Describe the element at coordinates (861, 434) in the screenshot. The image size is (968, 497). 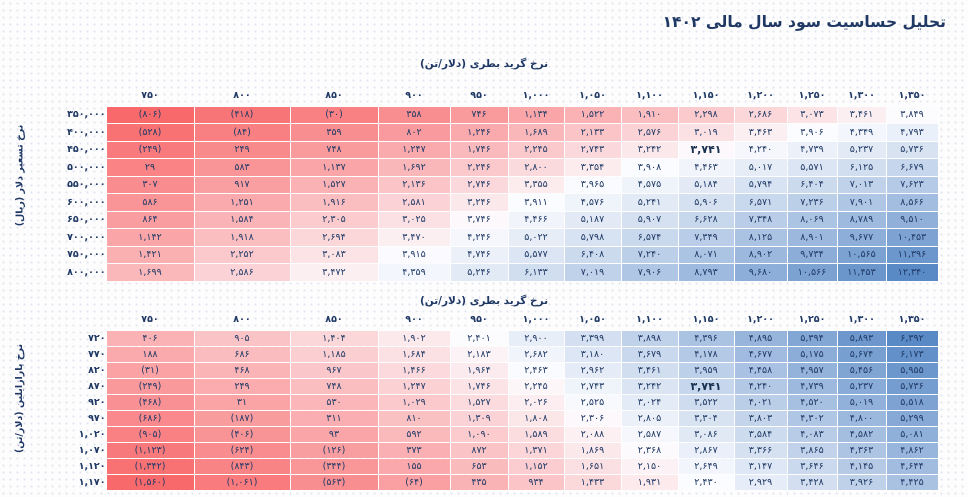
I see `profit-cell: ۴,۵۸۲` at that location.